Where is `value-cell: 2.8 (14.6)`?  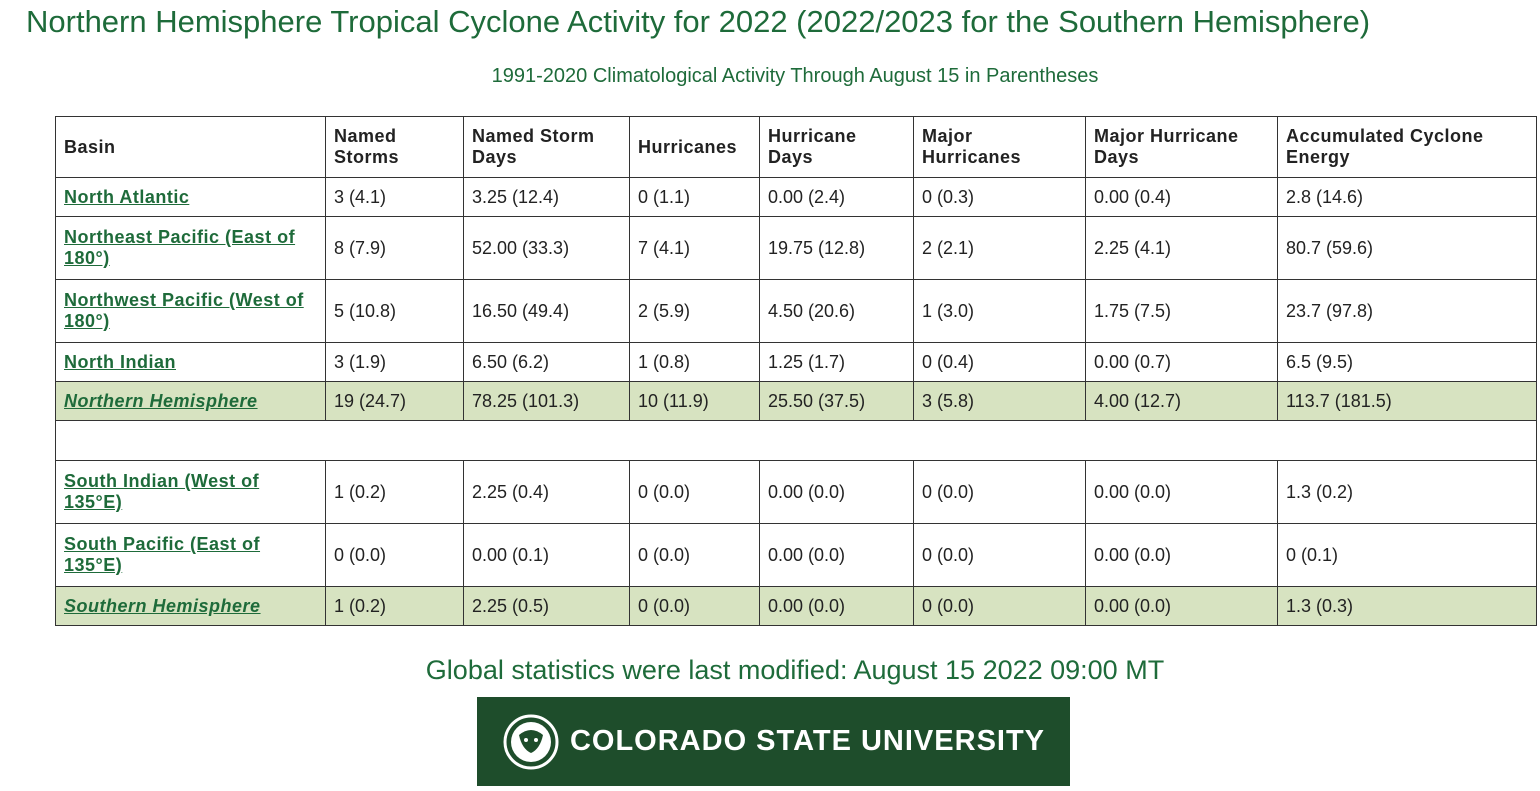
value-cell: 2.8 (14.6) is located at coordinates (1407, 197).